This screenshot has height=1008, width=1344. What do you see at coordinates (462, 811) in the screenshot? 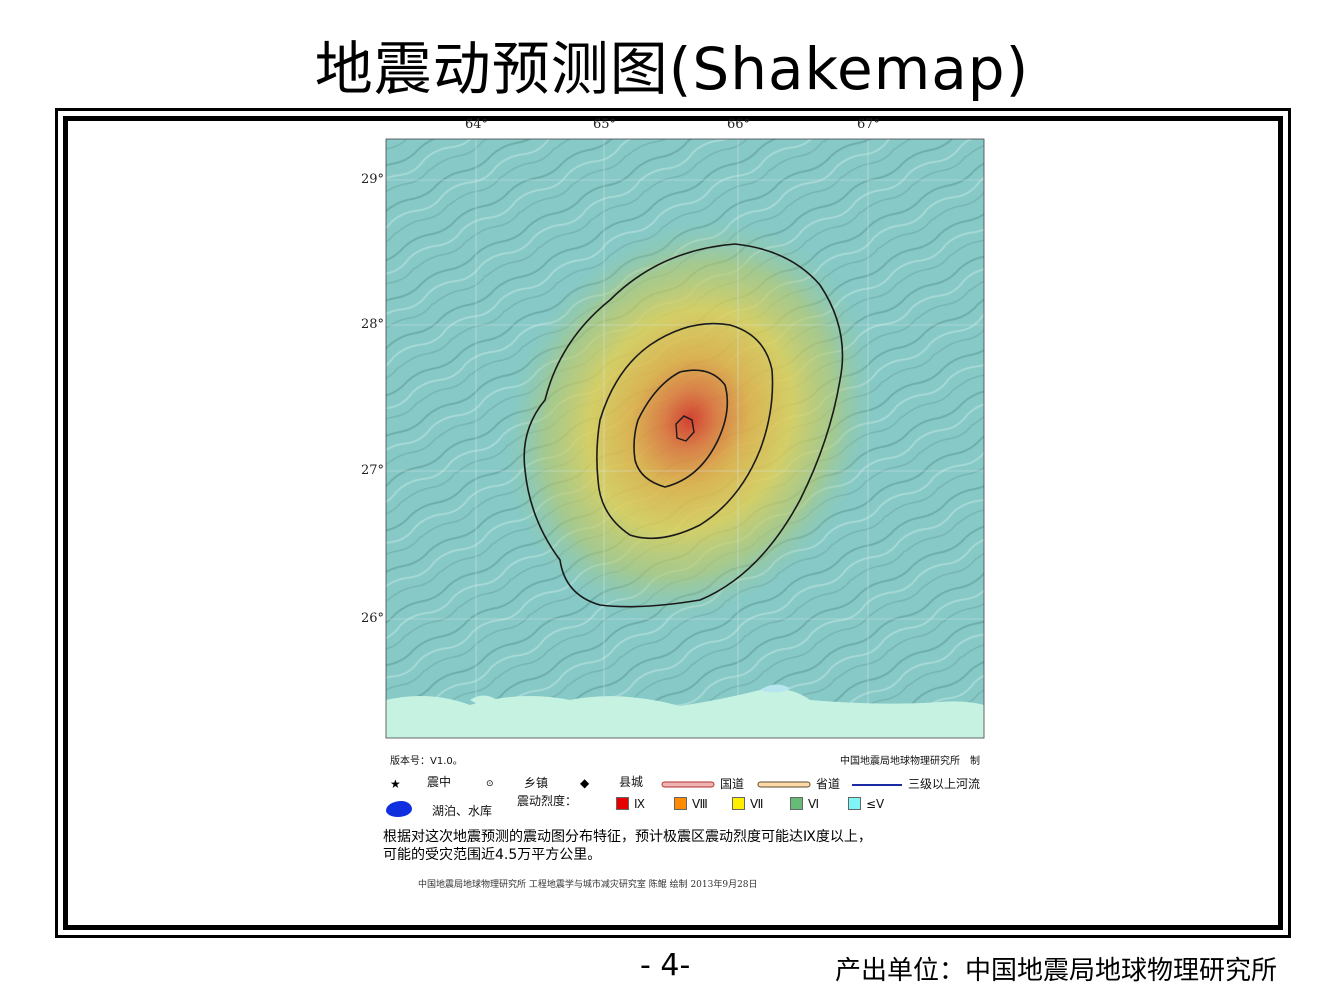
I see `legend-lake: 湖泊、水库` at bounding box center [462, 811].